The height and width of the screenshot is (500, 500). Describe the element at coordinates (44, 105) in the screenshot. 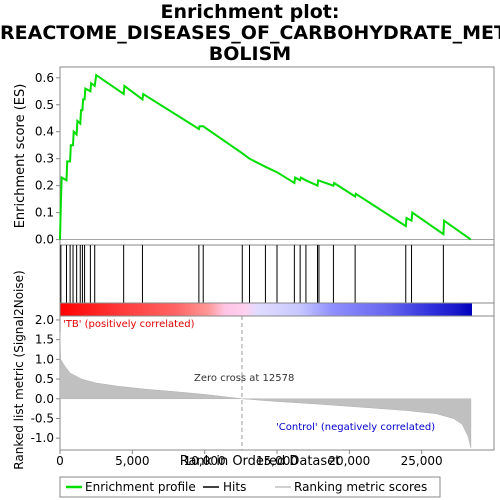

I see `es-y-tick-label: 0.5` at that location.